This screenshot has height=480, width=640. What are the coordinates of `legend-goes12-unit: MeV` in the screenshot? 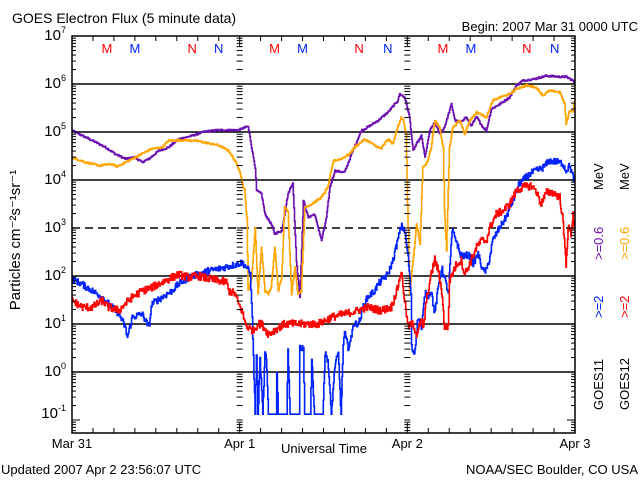 It's located at (624, 176).